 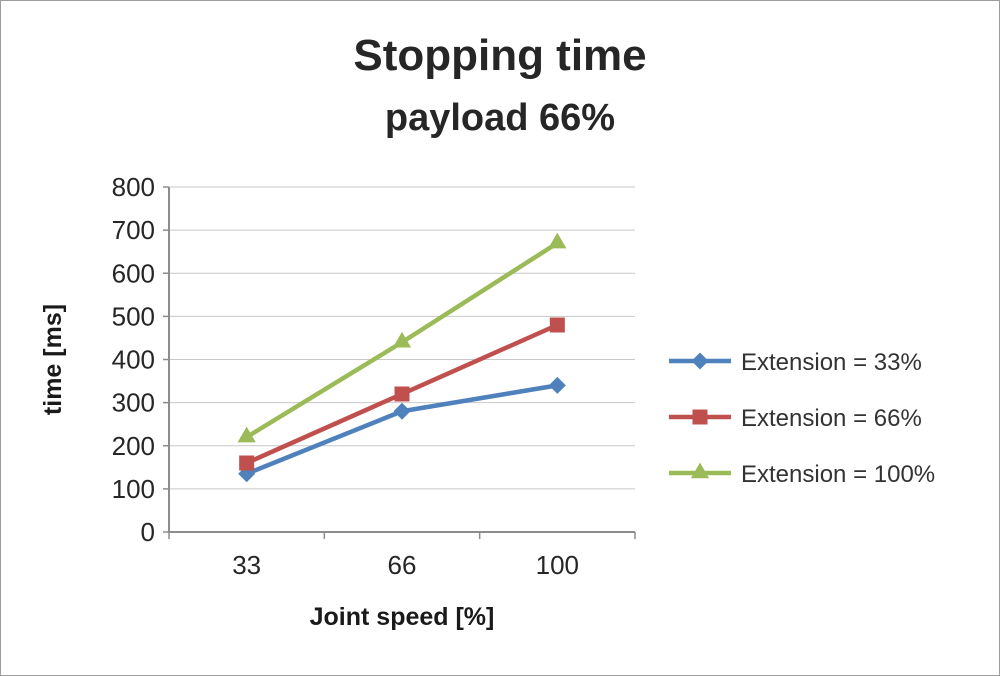 I want to click on y-axis-tick-label: 200, so click(x=133, y=446).